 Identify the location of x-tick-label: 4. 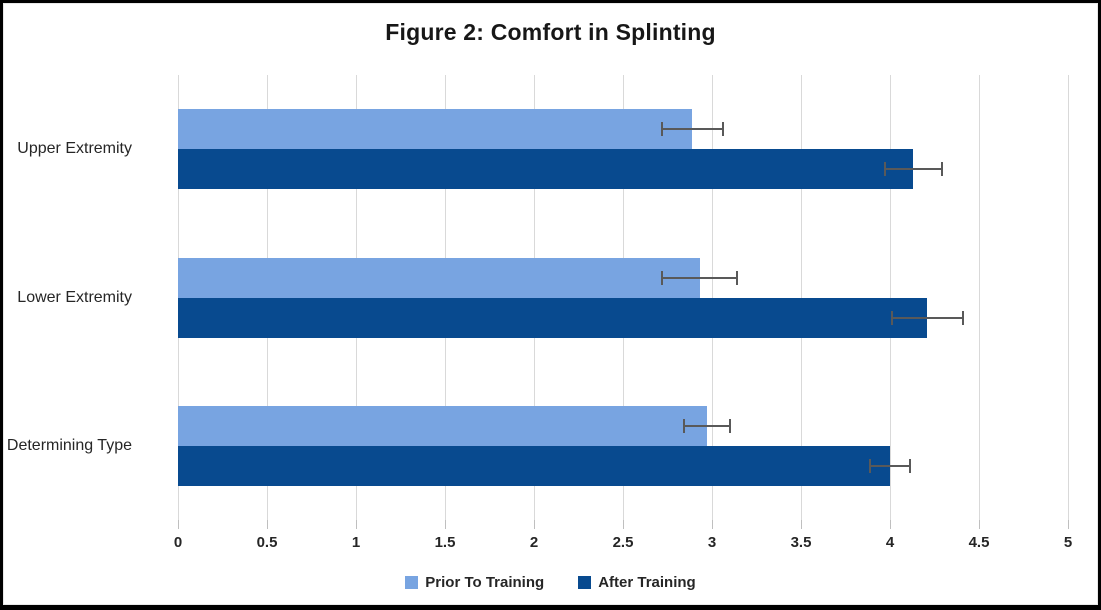
(890, 542).